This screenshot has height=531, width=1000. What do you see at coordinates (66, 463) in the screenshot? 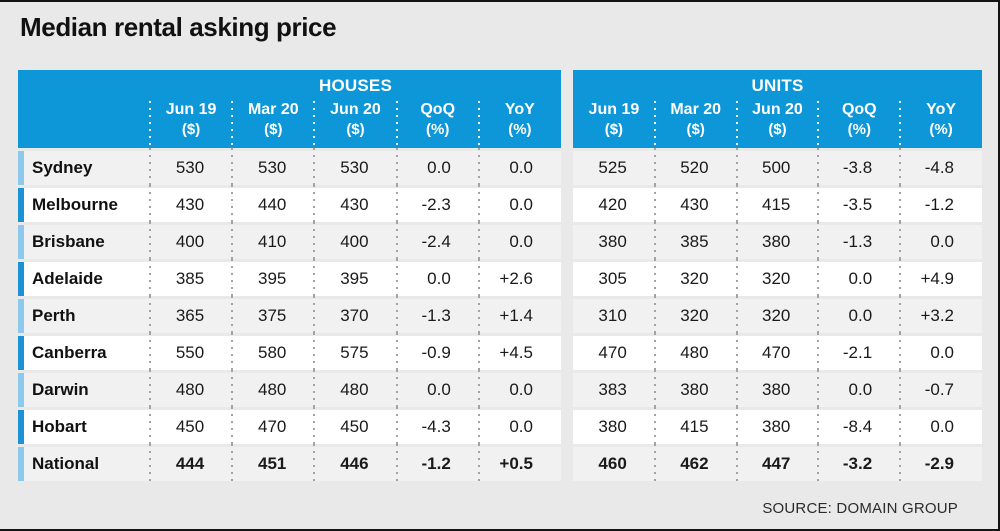
I see `row-label: National` at bounding box center [66, 463].